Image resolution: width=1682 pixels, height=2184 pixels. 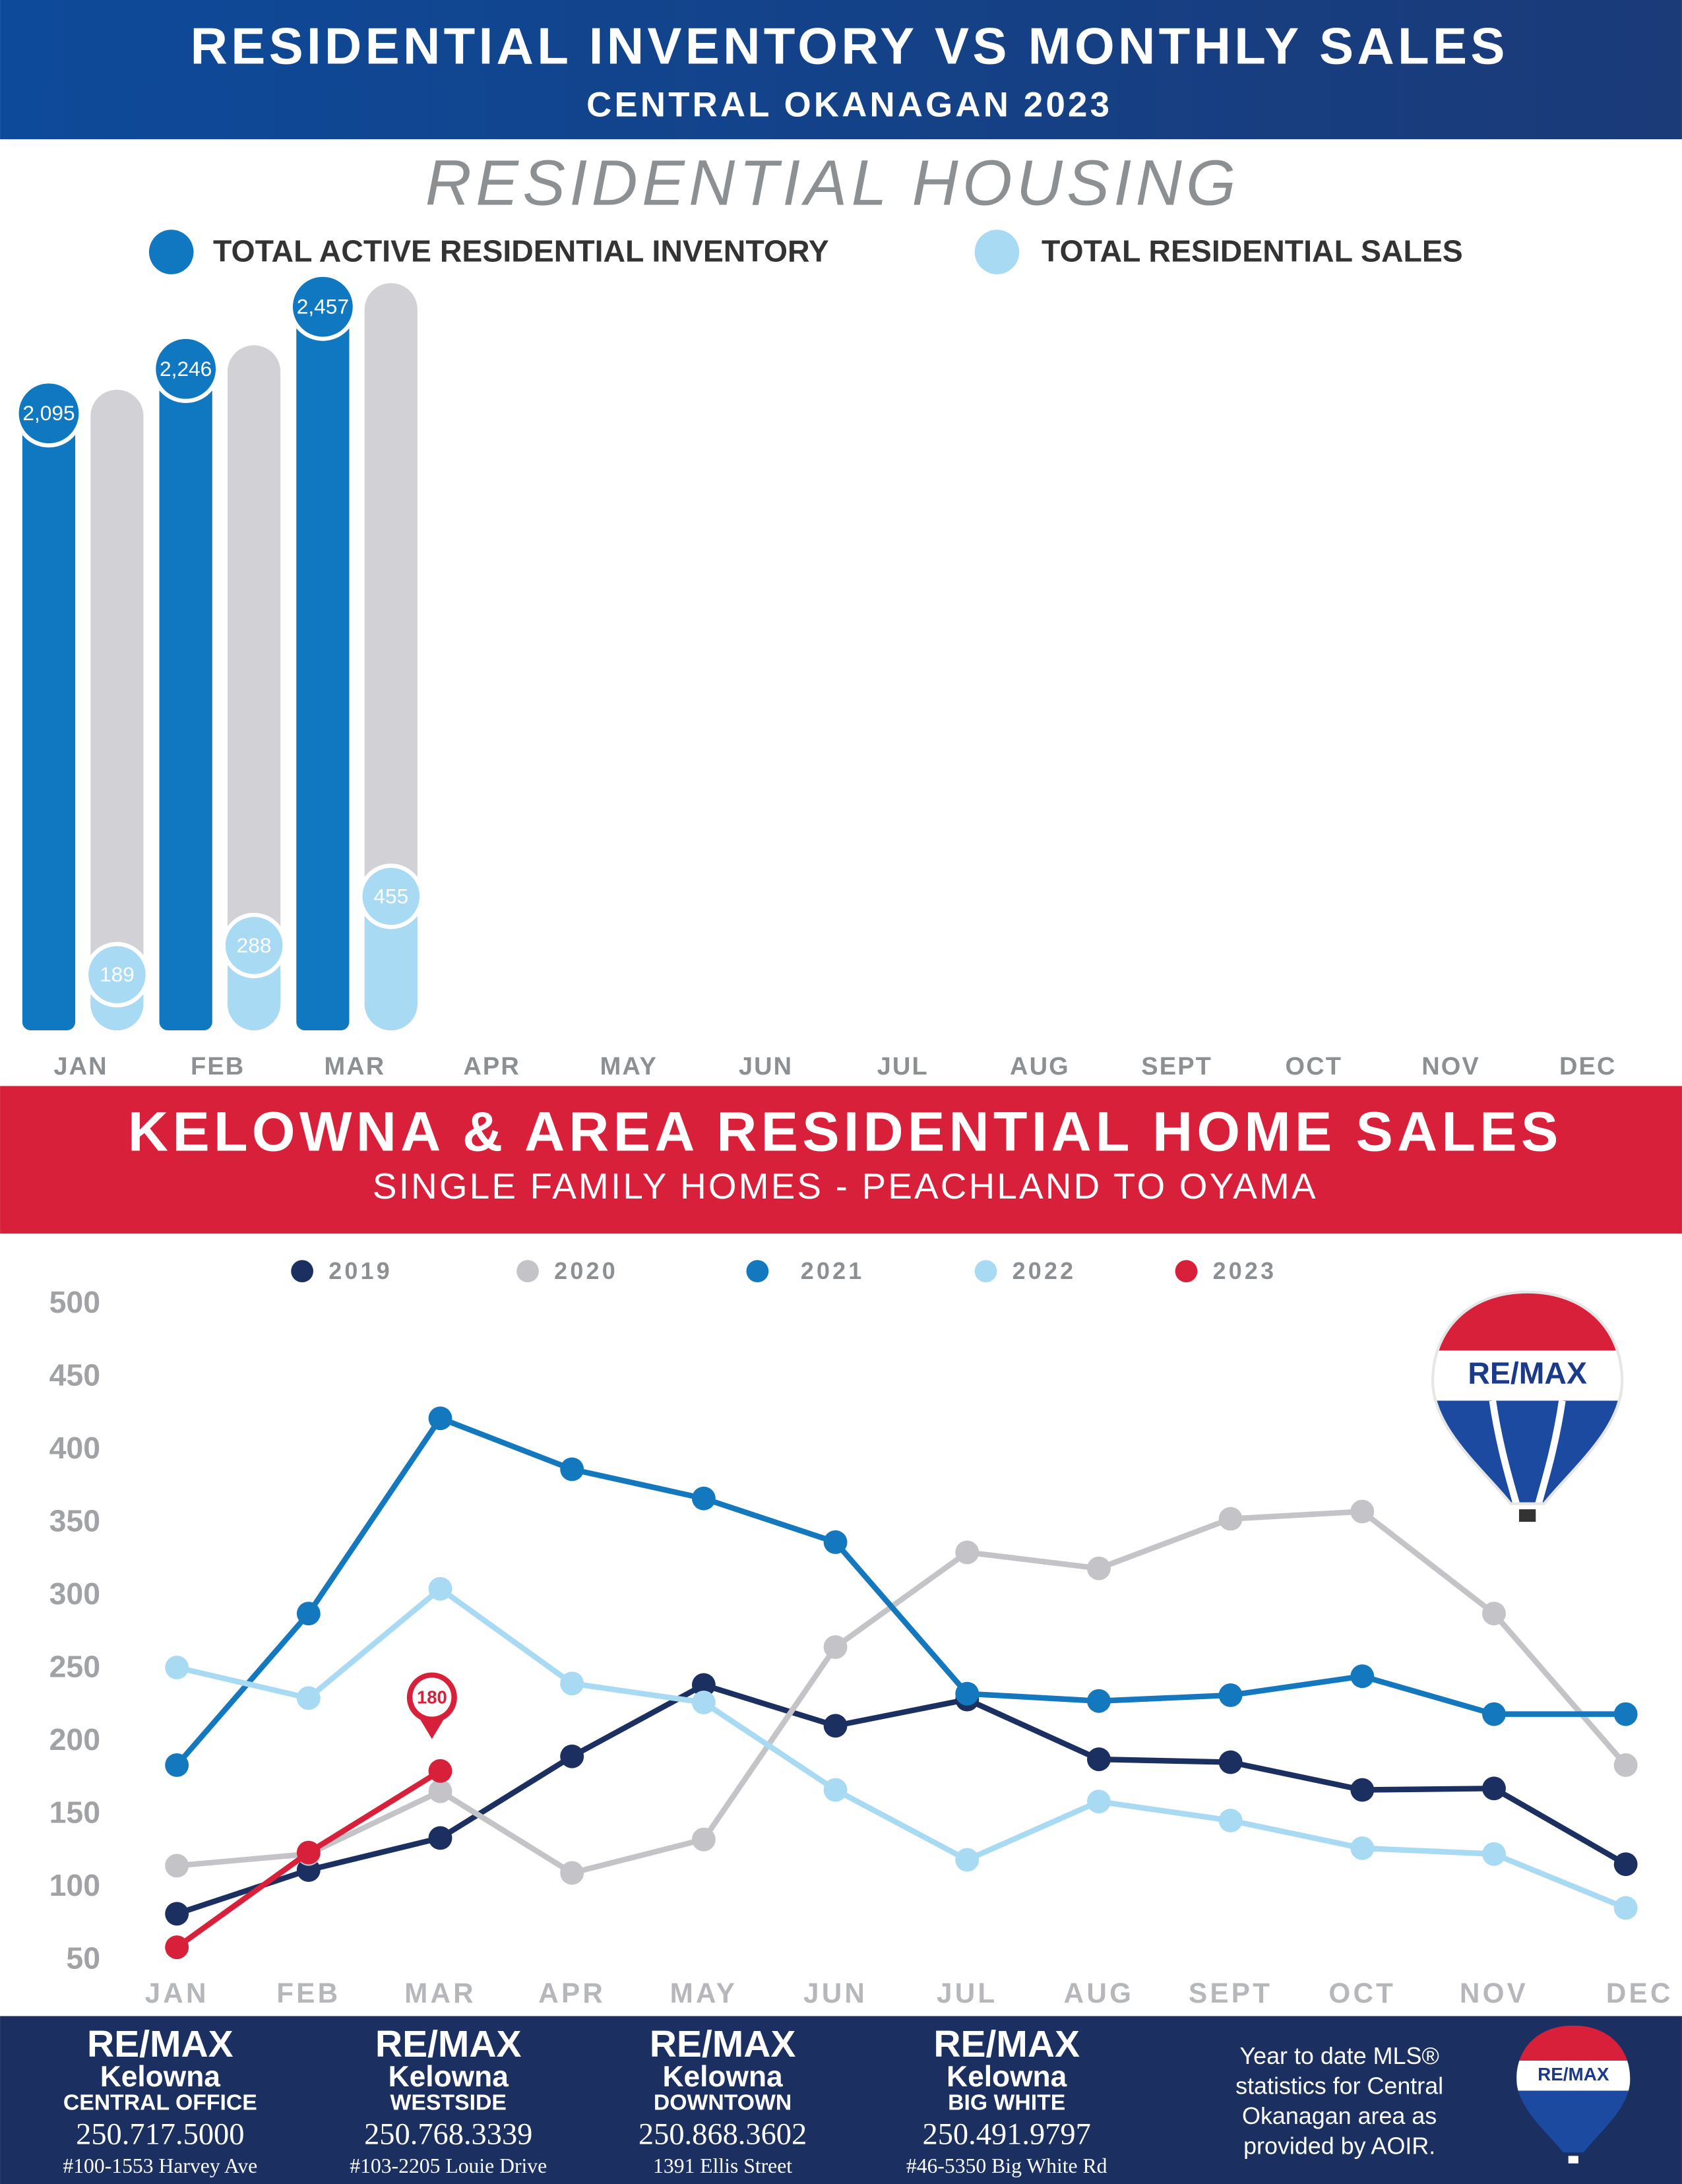 What do you see at coordinates (360, 1271) in the screenshot?
I see `legend-label: 2019` at bounding box center [360, 1271].